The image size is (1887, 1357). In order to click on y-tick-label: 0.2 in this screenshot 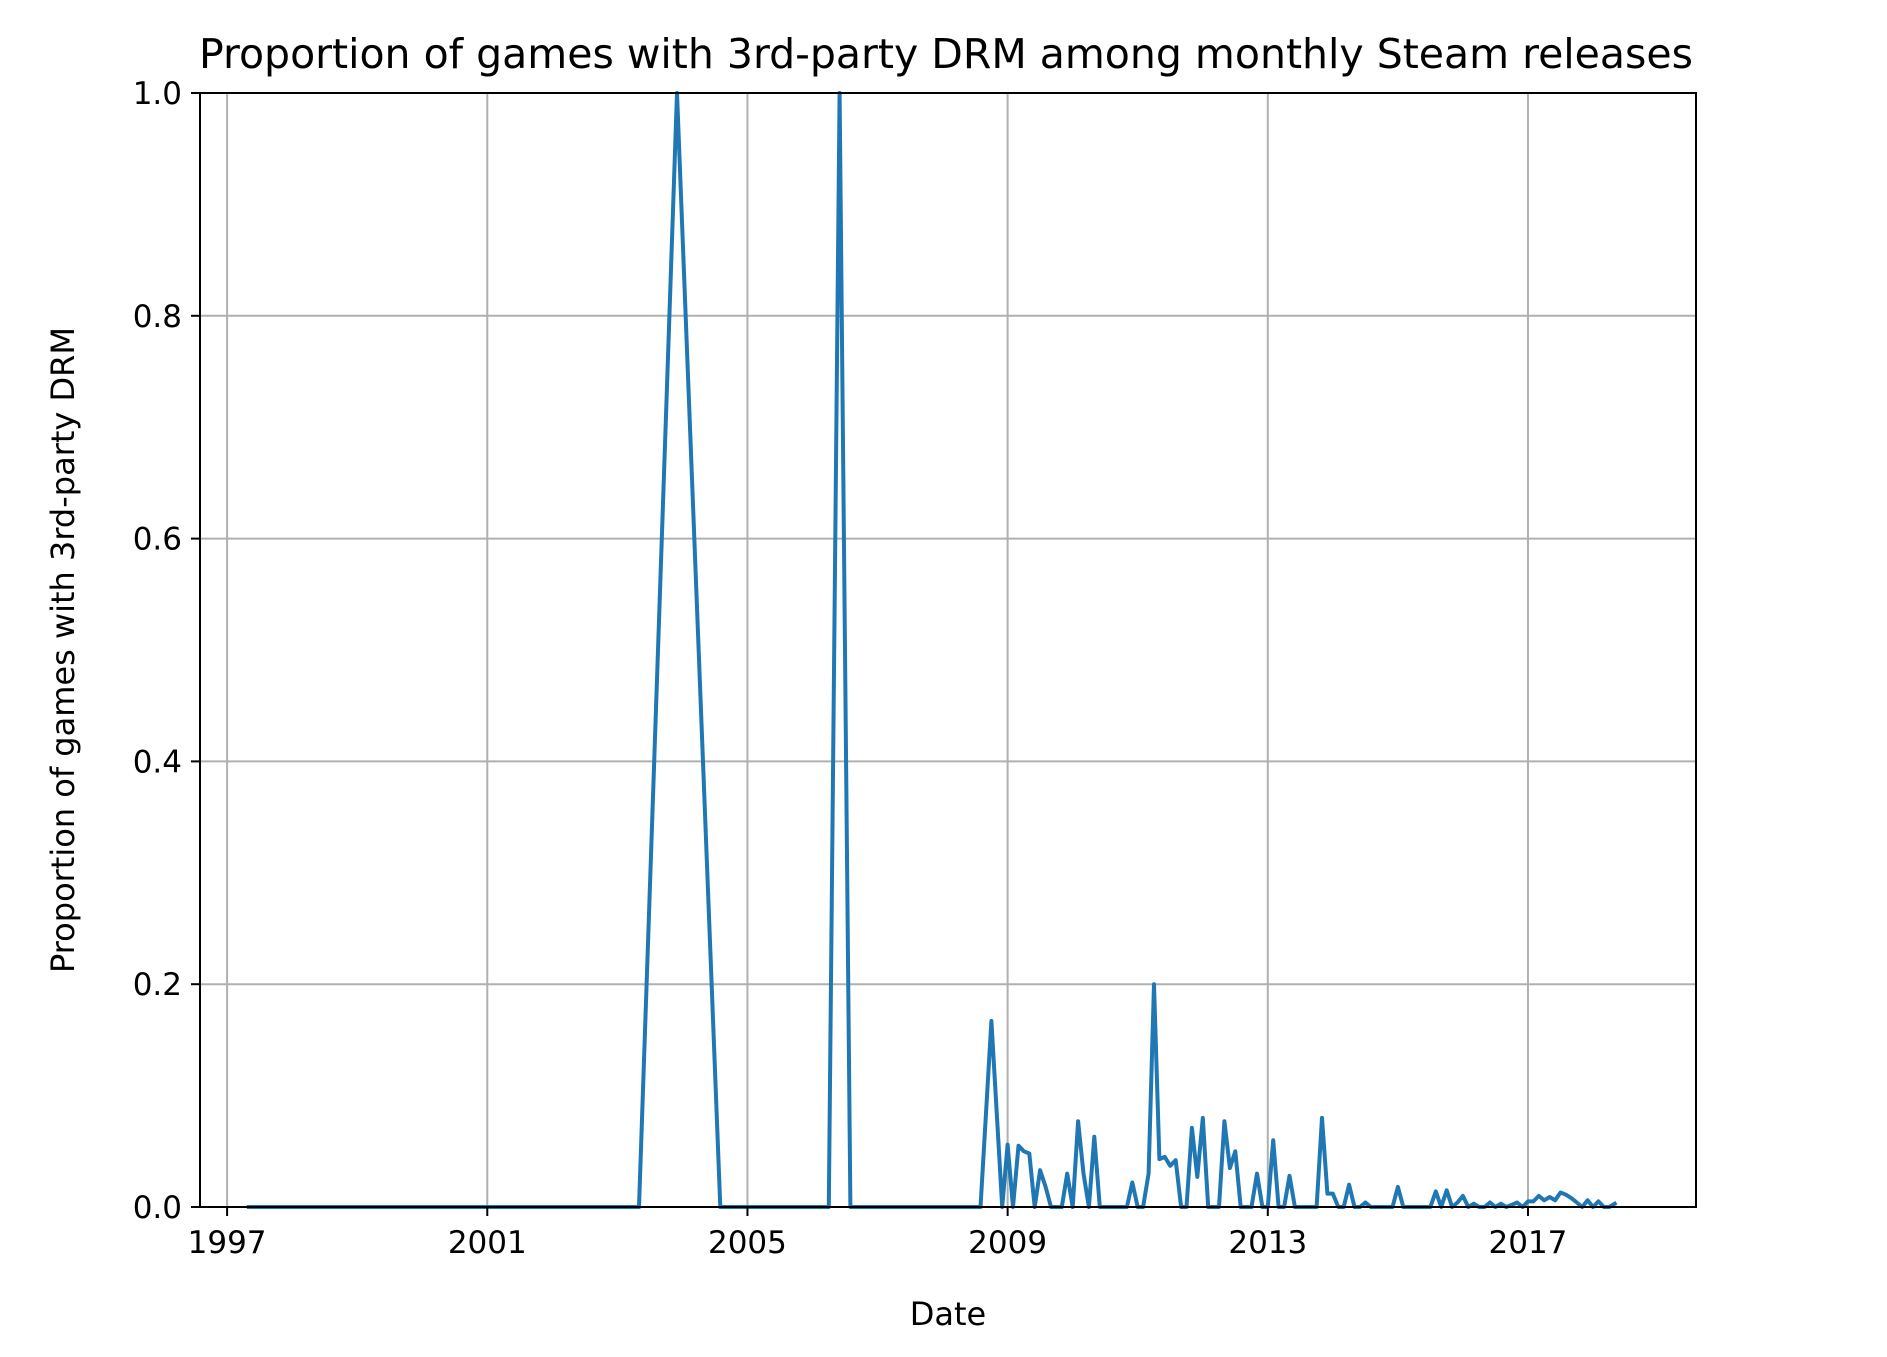, I will do `click(157, 985)`.